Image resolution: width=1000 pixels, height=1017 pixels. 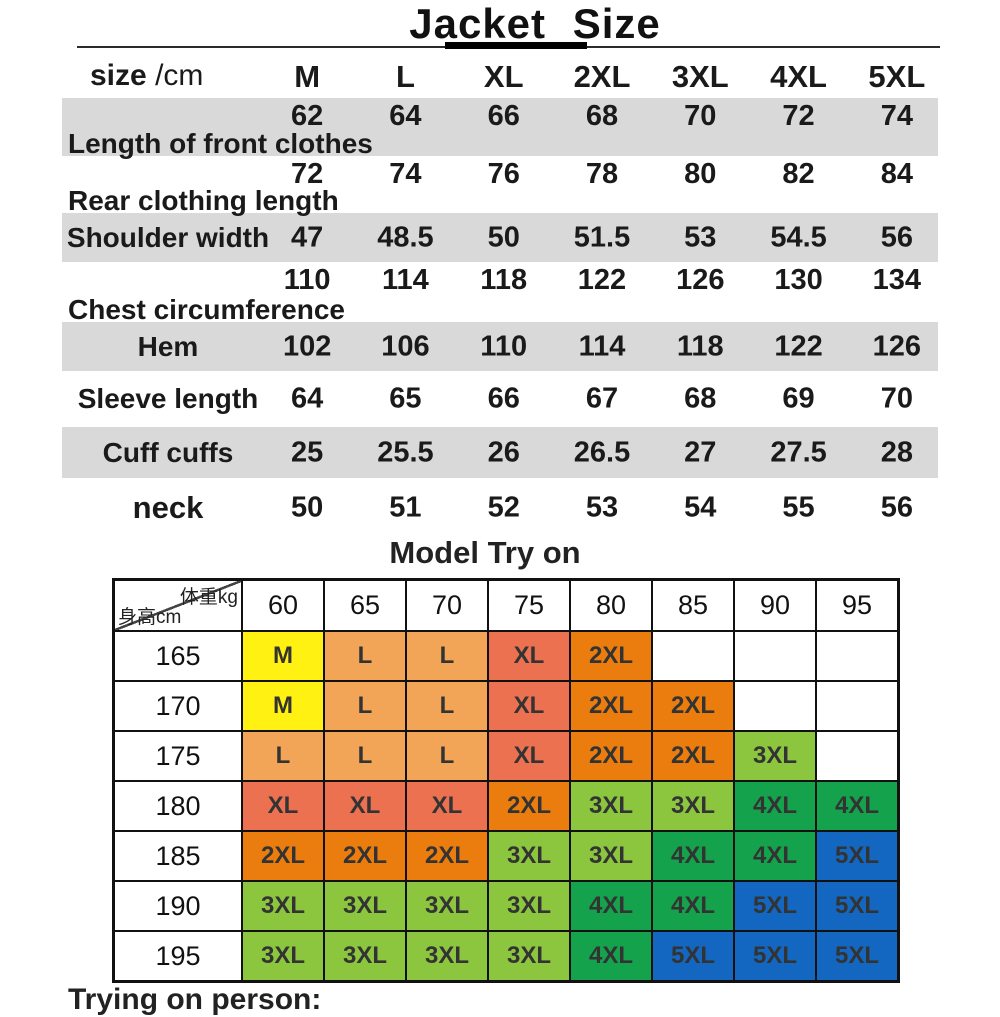 What do you see at coordinates (168, 507) in the screenshot?
I see `size-row-label: neck` at bounding box center [168, 507].